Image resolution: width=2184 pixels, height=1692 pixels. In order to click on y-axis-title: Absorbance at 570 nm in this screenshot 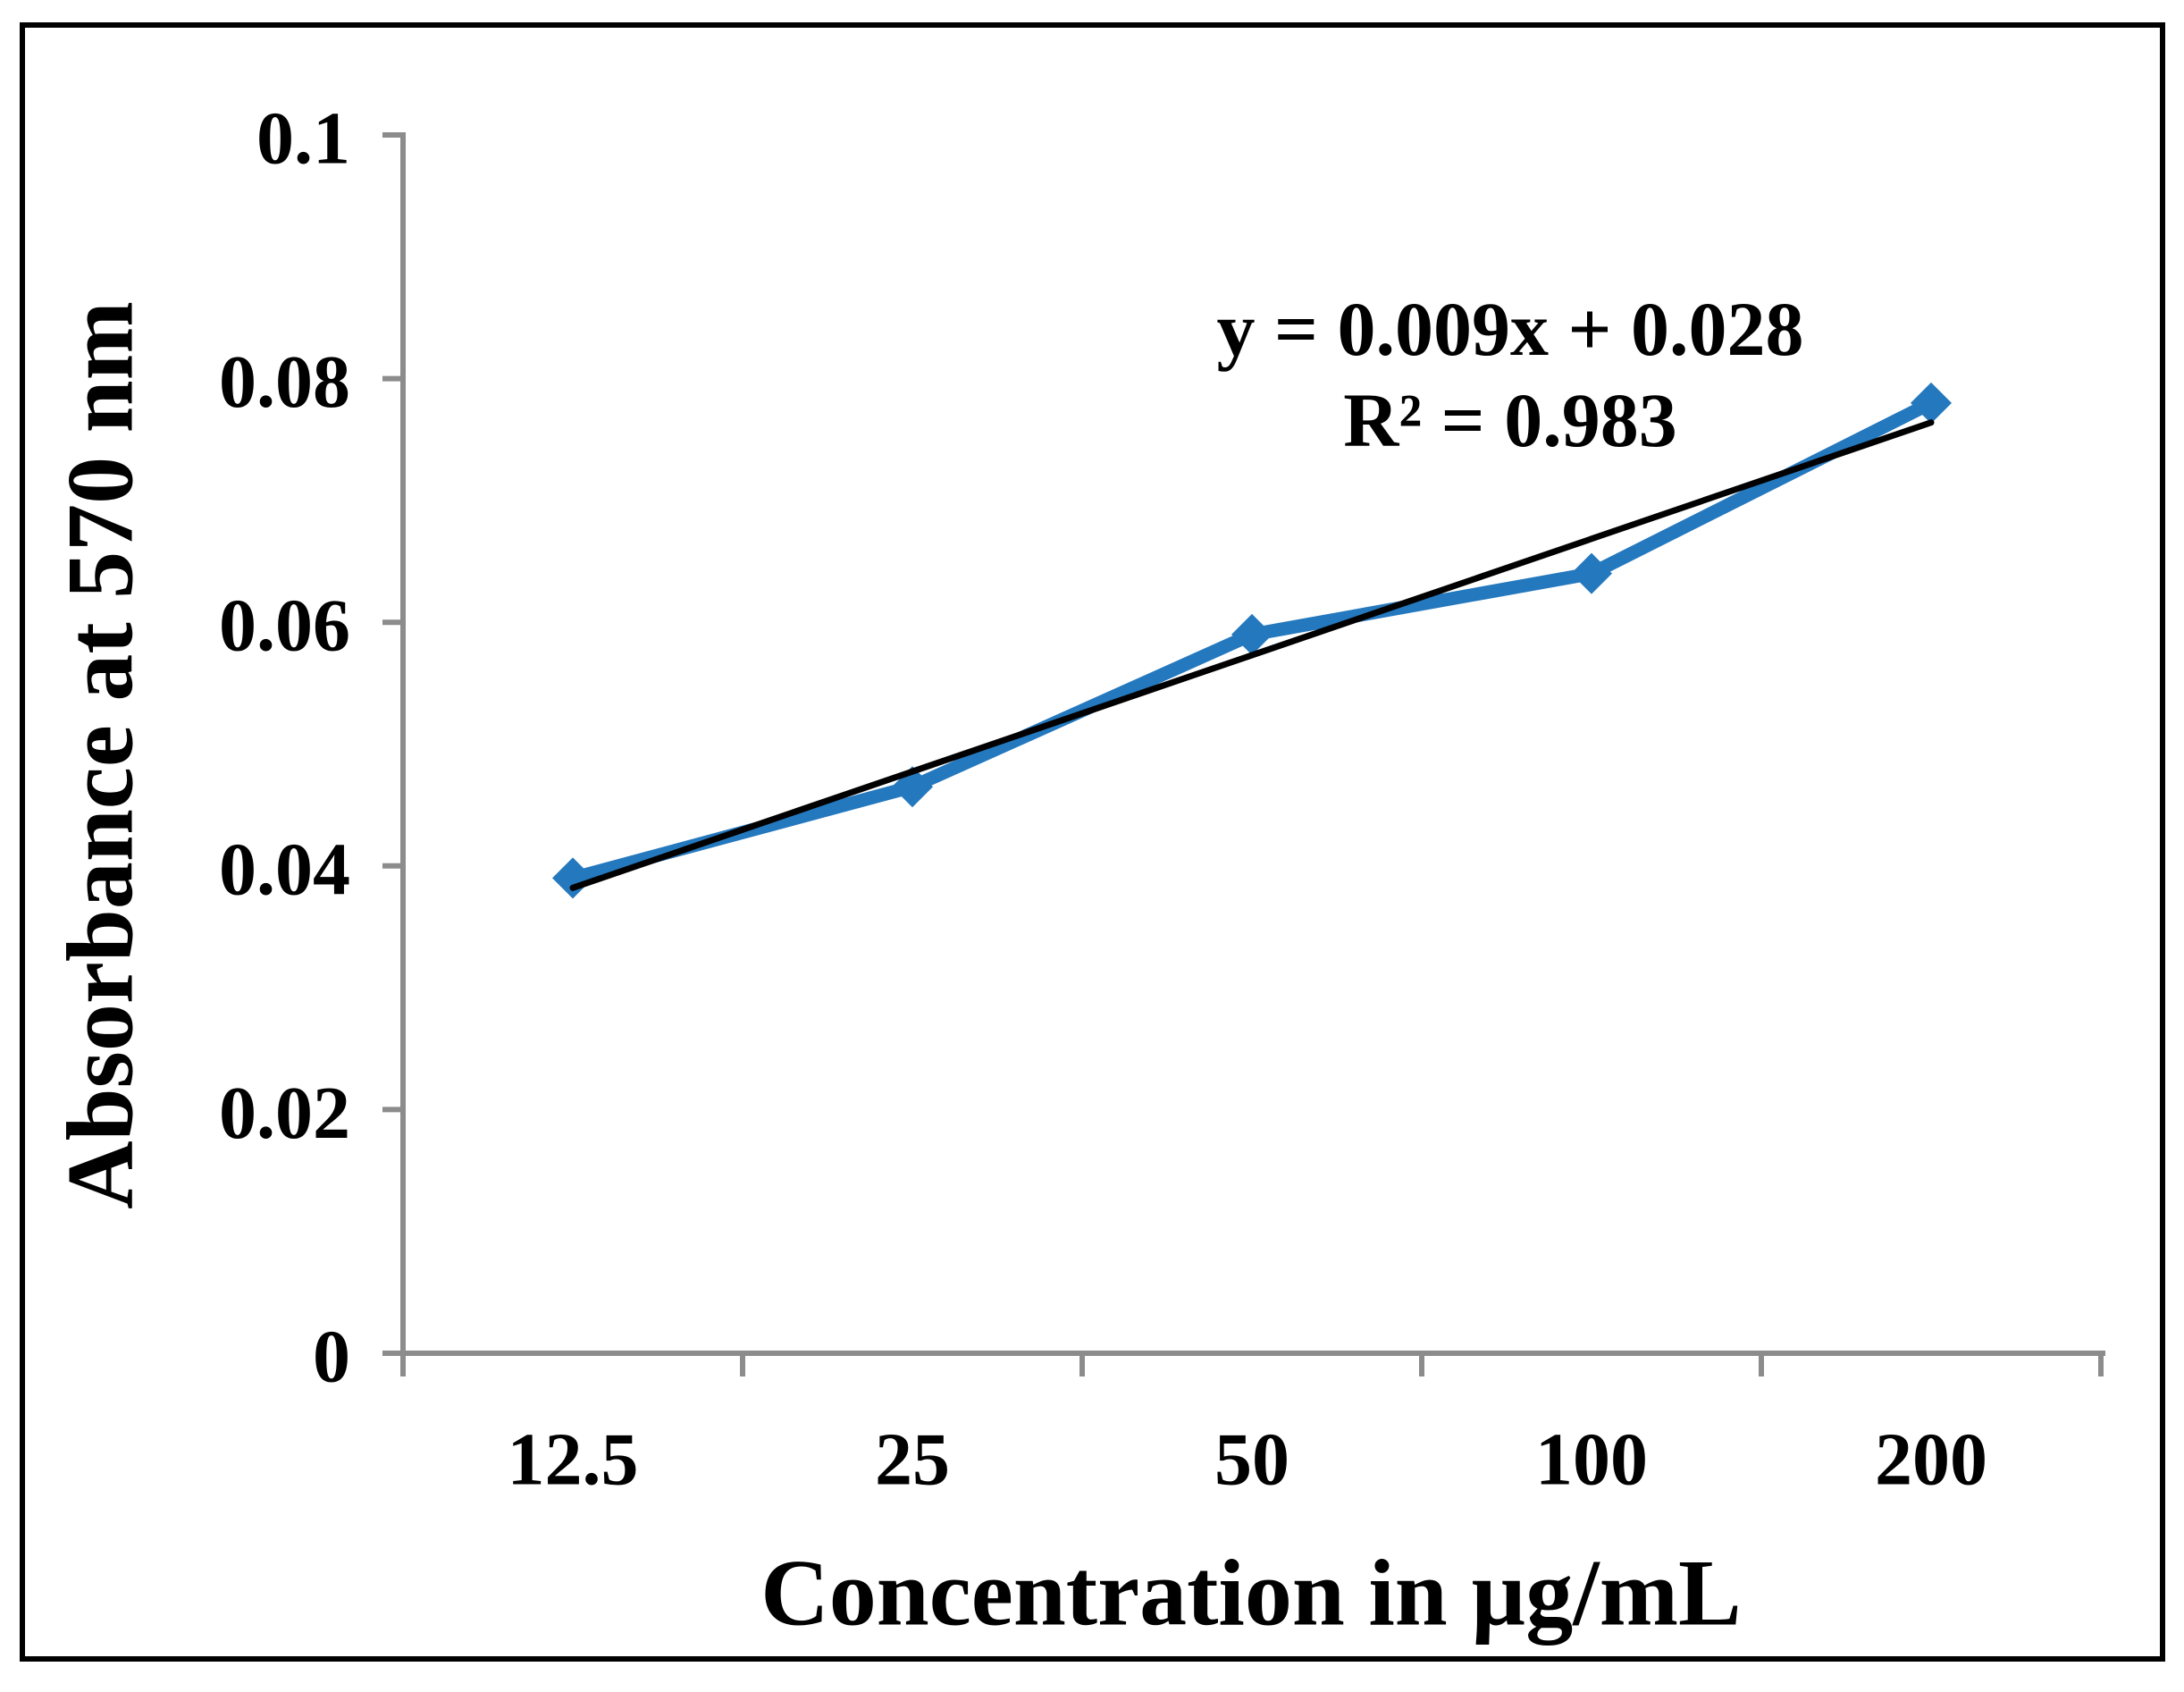, I will do `click(100, 755)`.